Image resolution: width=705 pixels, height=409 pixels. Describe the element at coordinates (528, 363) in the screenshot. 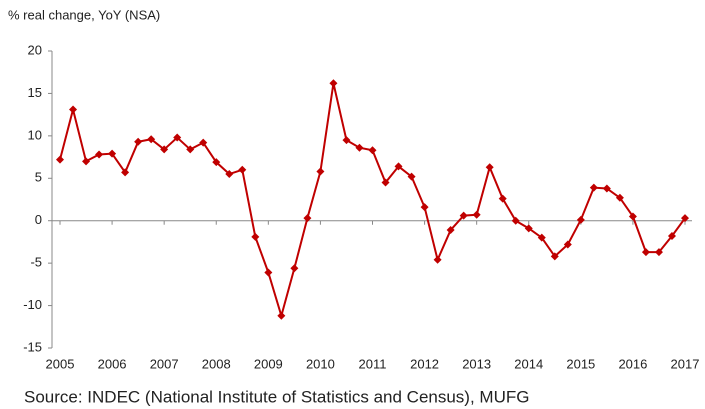

I see `x-tick-label: 2014` at that location.